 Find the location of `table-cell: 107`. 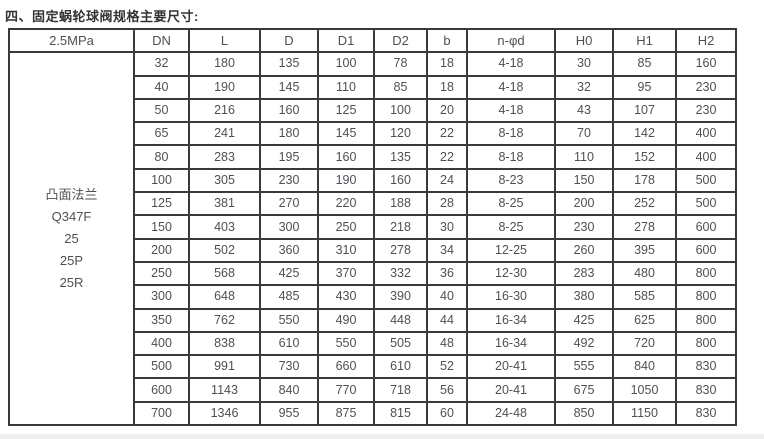

table-cell: 107 is located at coordinates (644, 110).